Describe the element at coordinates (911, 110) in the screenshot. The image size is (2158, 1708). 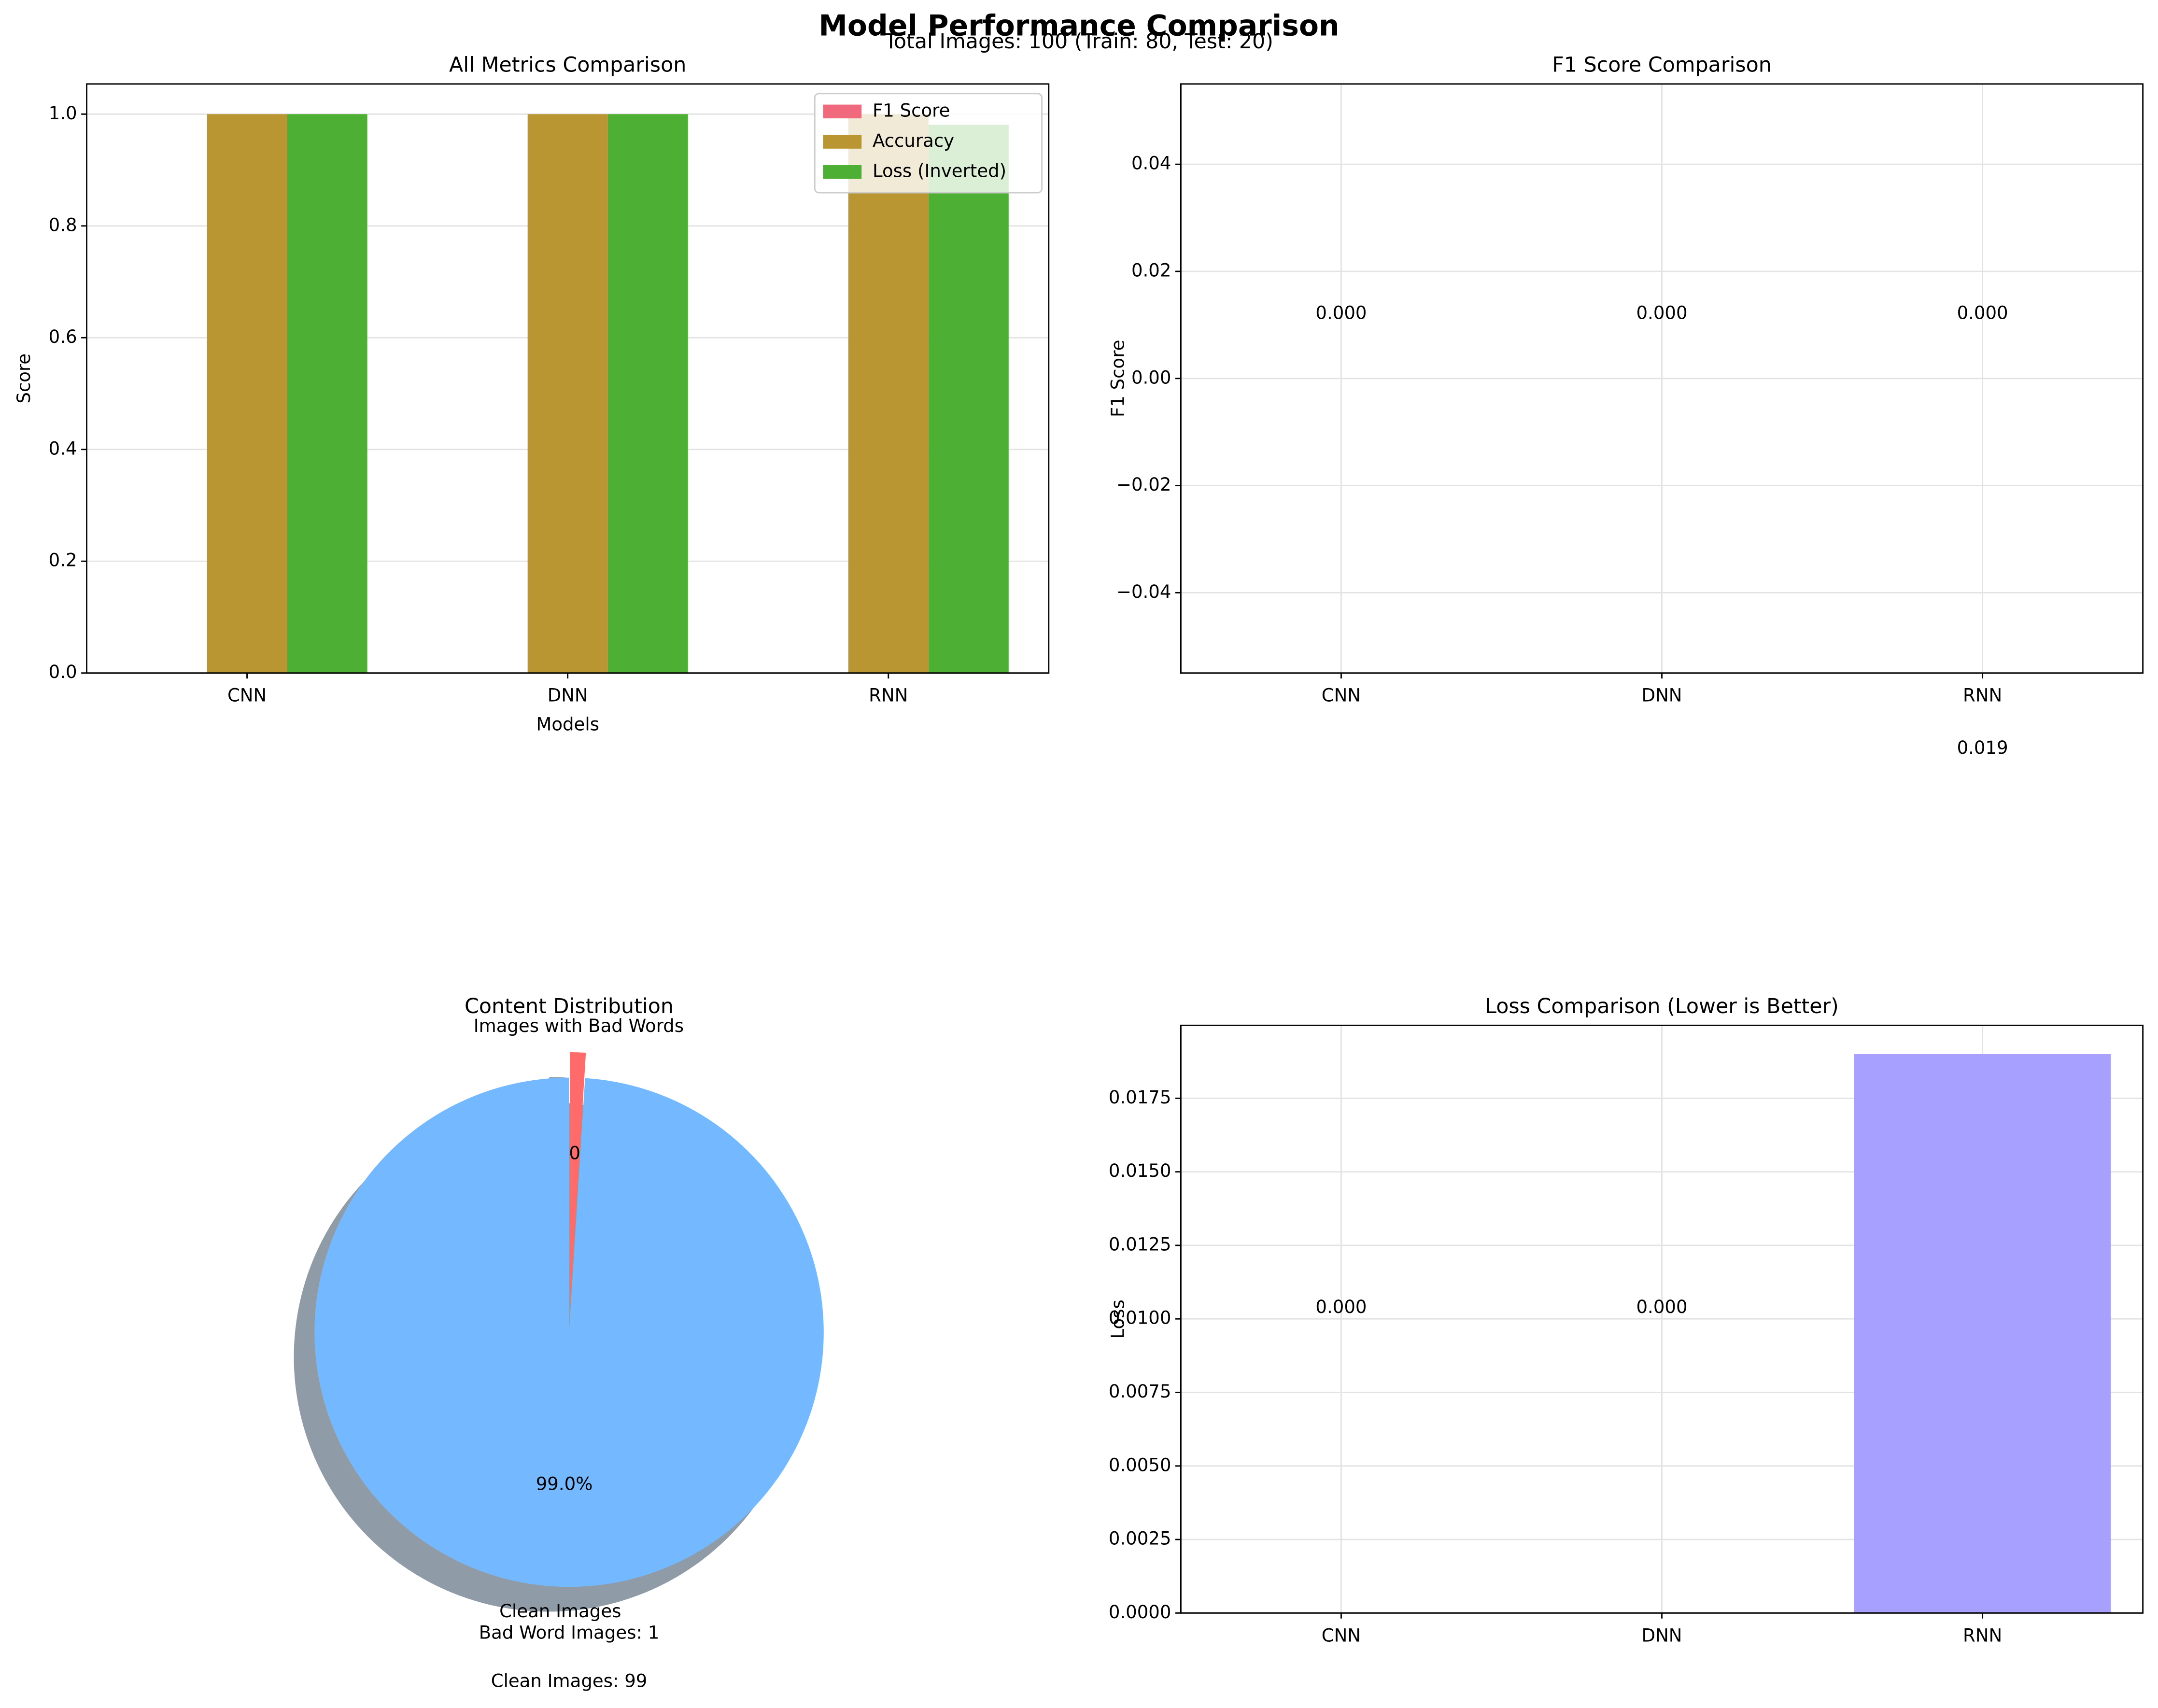
I see `legend-label: F1 Score` at that location.